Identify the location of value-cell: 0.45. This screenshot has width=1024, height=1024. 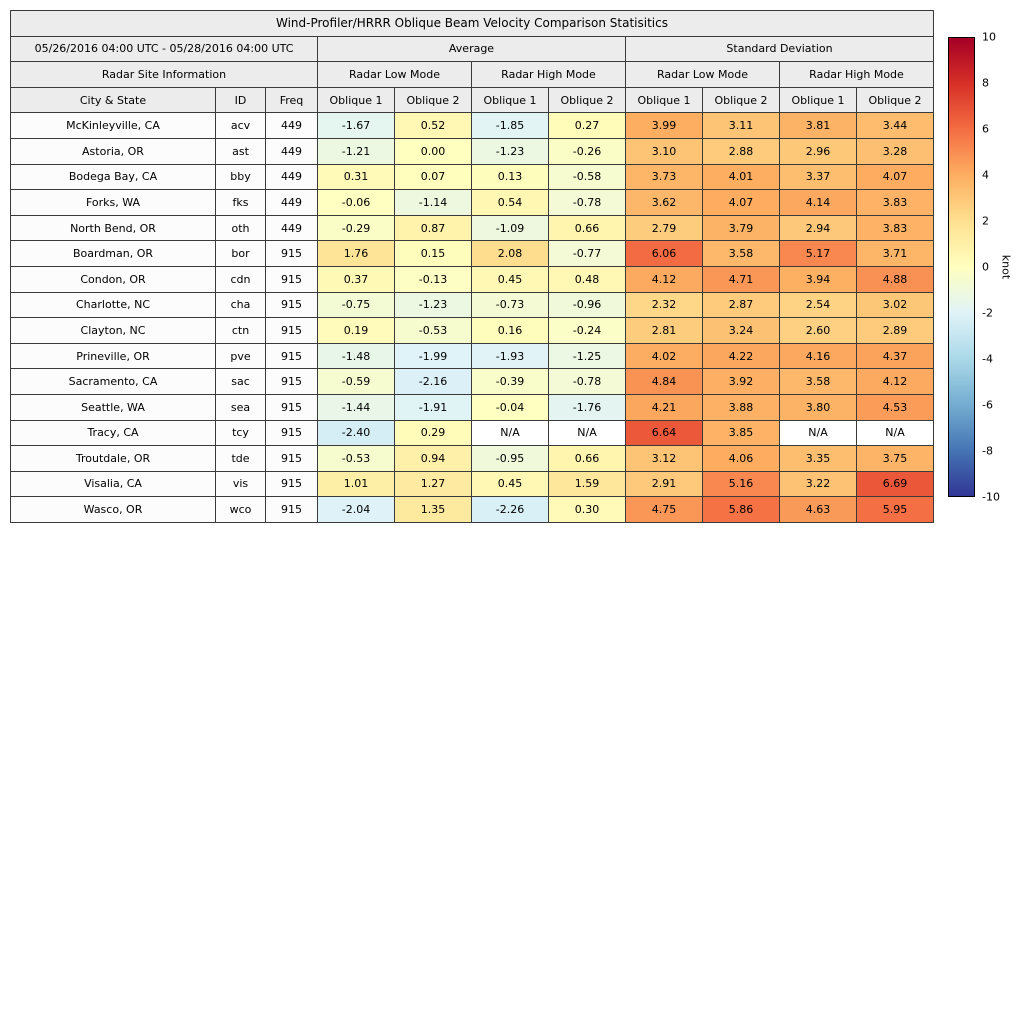
(510, 279).